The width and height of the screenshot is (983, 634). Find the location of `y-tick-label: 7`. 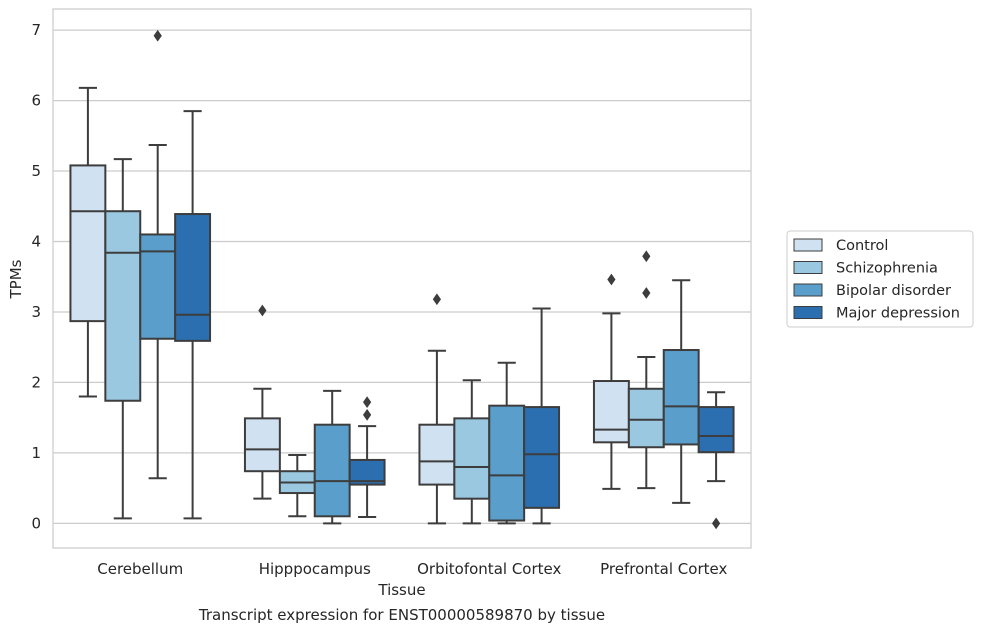

y-tick-label: 7 is located at coordinates (36, 30).